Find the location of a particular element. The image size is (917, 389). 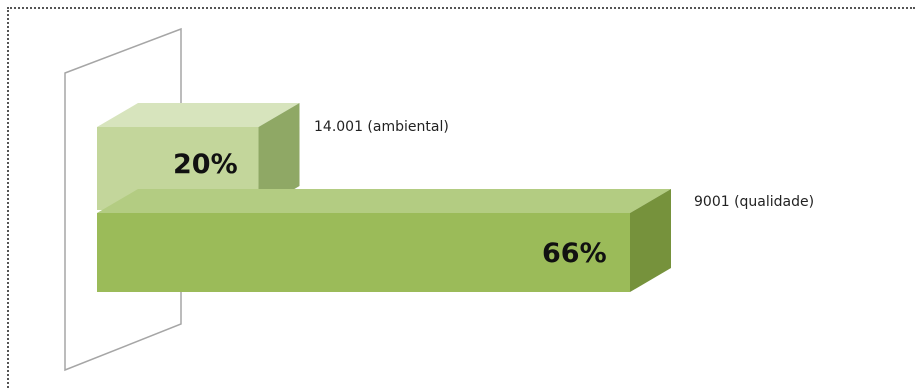

bar-value-label: 66% is located at coordinates (574, 253).